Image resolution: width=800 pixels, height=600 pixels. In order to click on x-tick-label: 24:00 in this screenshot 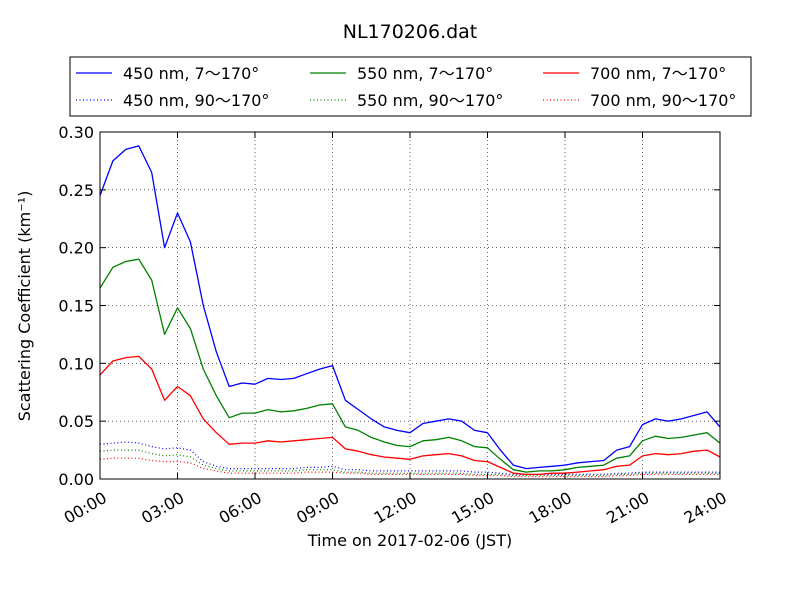, I will do `click(705, 508)`.